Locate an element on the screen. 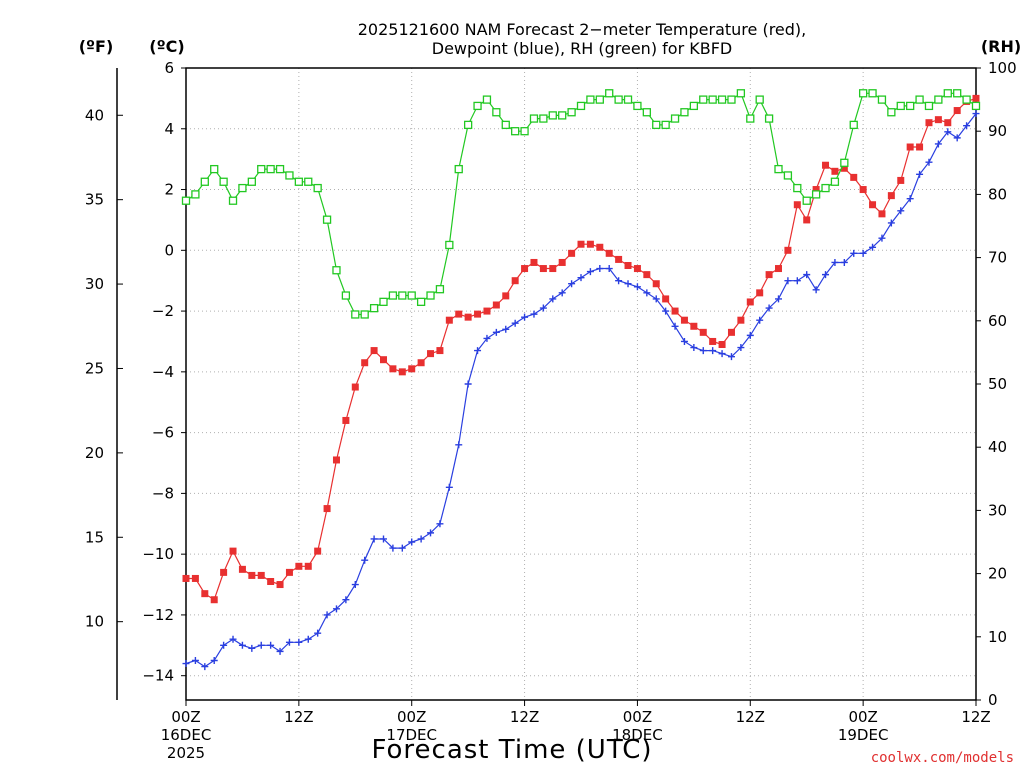 Image resolution: width=1024 pixels, height=768 pixels. fahrenheit-unit-label: (ºF) is located at coordinates (96, 46).